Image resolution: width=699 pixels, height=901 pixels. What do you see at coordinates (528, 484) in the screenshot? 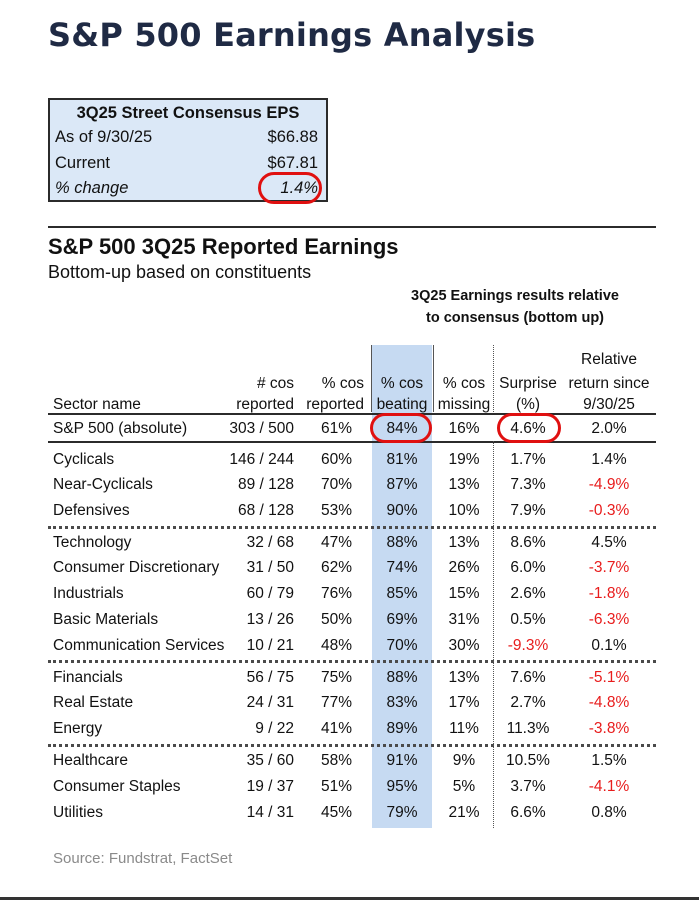
I see `surprise-cell: 7.3%` at bounding box center [528, 484].